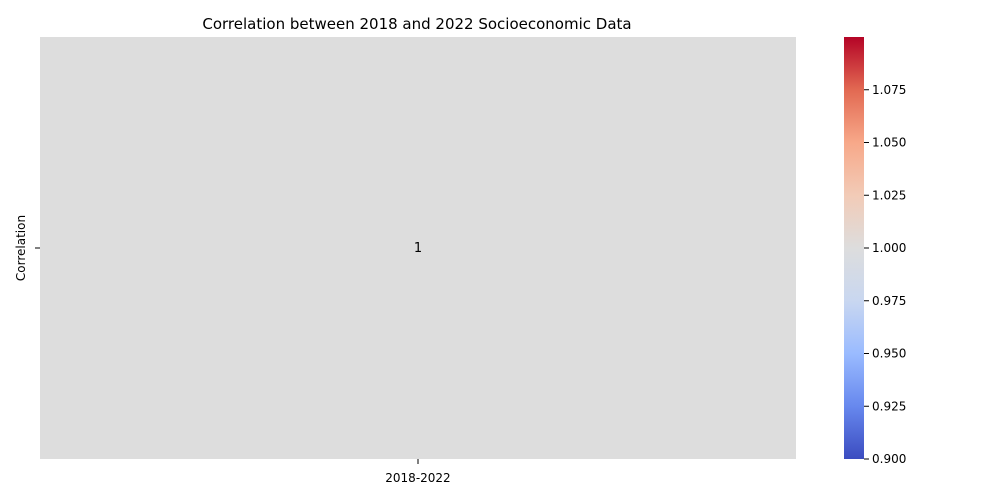  I want to click on colorbar-tick-label: 0.950, so click(889, 354).